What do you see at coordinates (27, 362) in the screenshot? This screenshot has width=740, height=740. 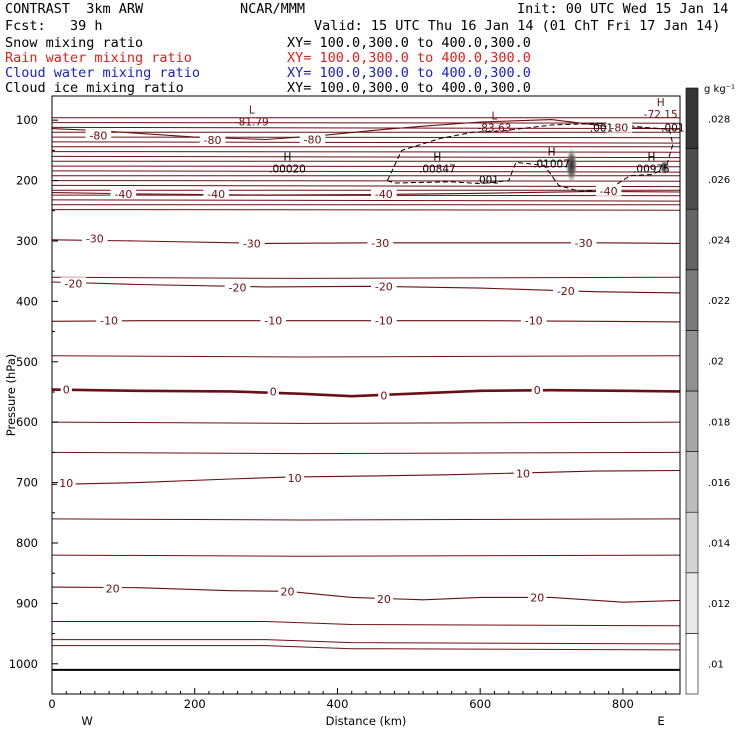 I see `y-tick-label: 500` at bounding box center [27, 362].